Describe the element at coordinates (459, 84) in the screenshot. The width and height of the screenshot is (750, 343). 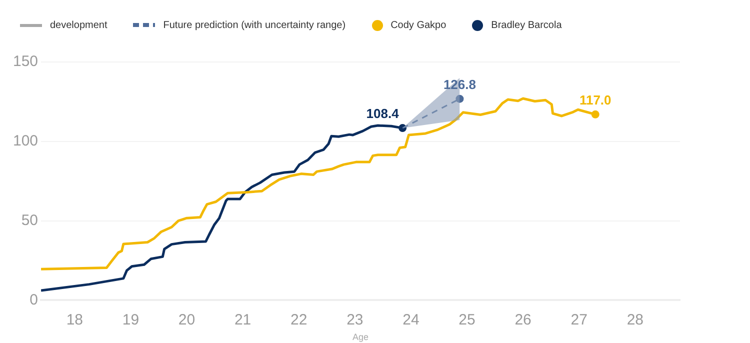
I see `data-label: 126.8` at that location.